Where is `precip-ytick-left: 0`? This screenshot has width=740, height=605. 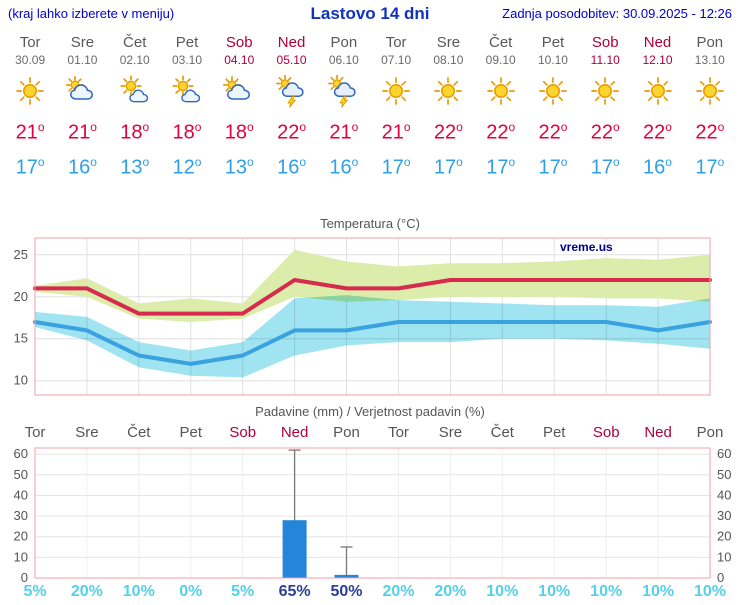 precip-ytick-left: 0 is located at coordinates (24, 577).